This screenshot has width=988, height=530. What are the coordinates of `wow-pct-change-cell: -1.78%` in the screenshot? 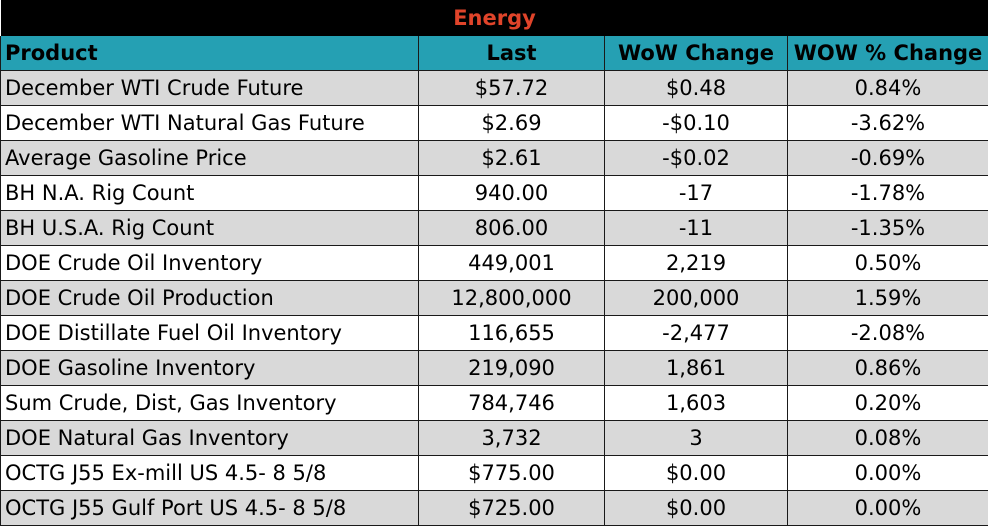 It's located at (887, 193).